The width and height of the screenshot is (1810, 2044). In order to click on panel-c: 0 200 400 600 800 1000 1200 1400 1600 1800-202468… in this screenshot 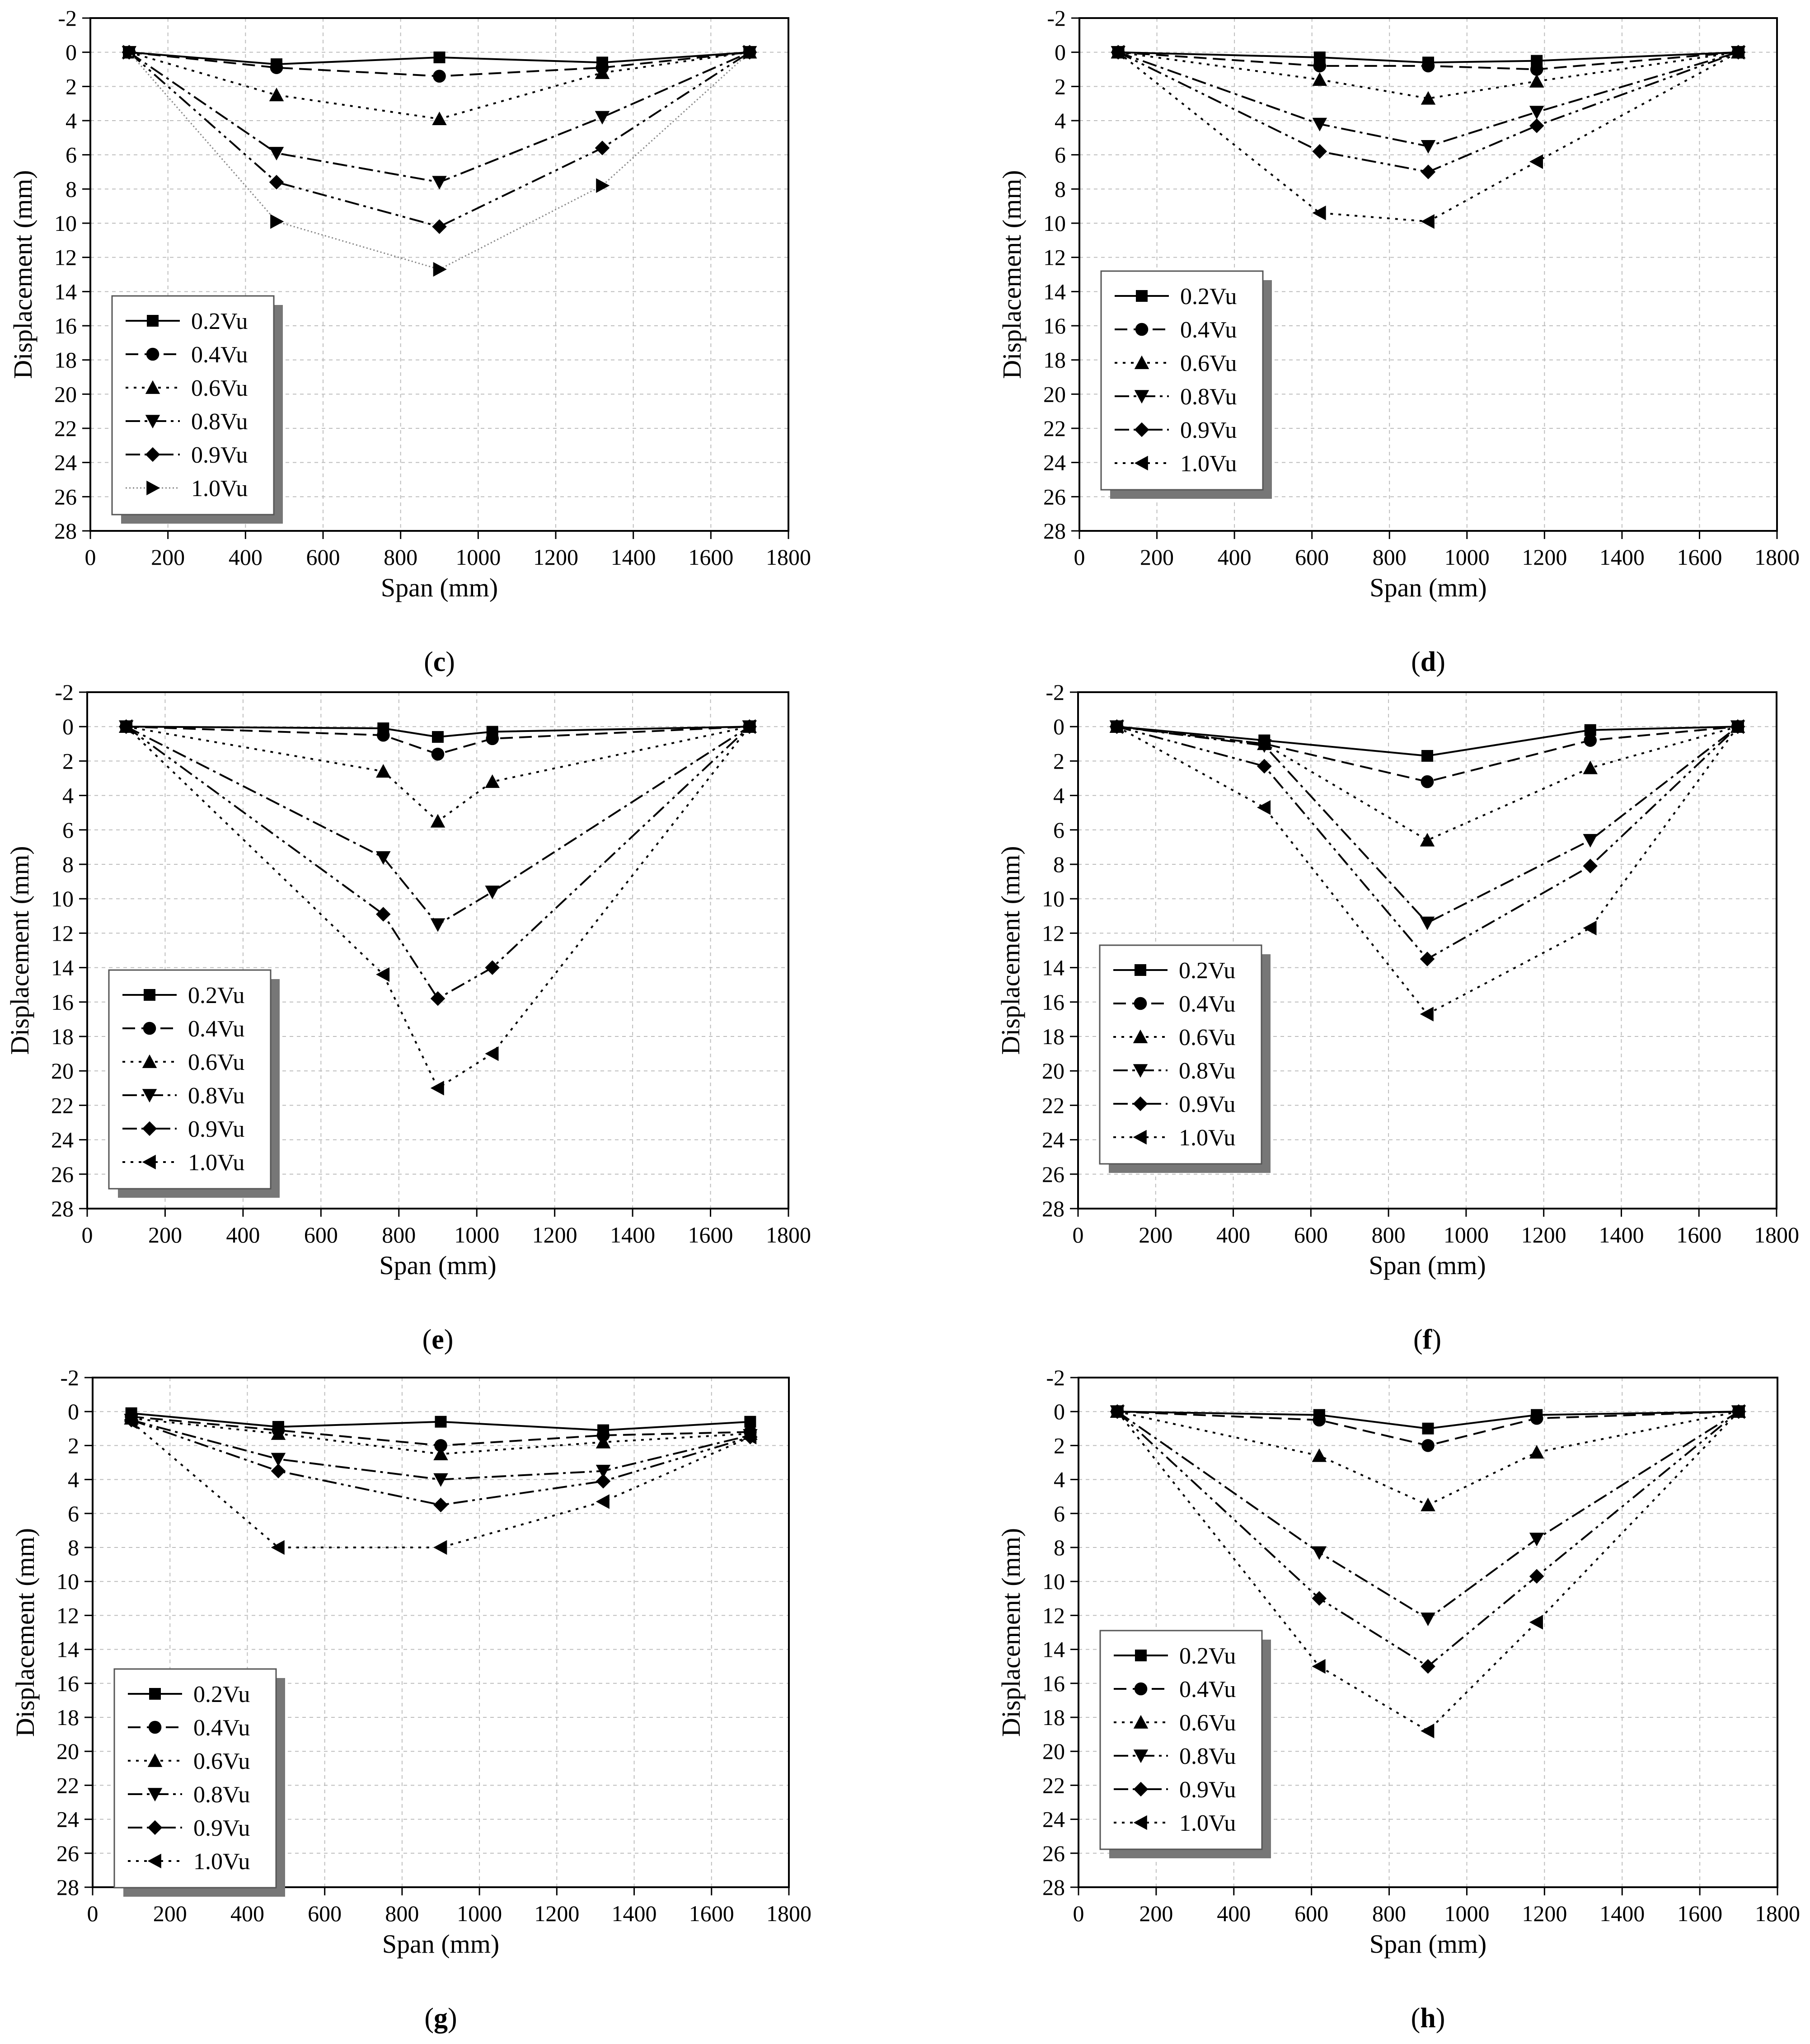, I will do `click(409, 341)`.